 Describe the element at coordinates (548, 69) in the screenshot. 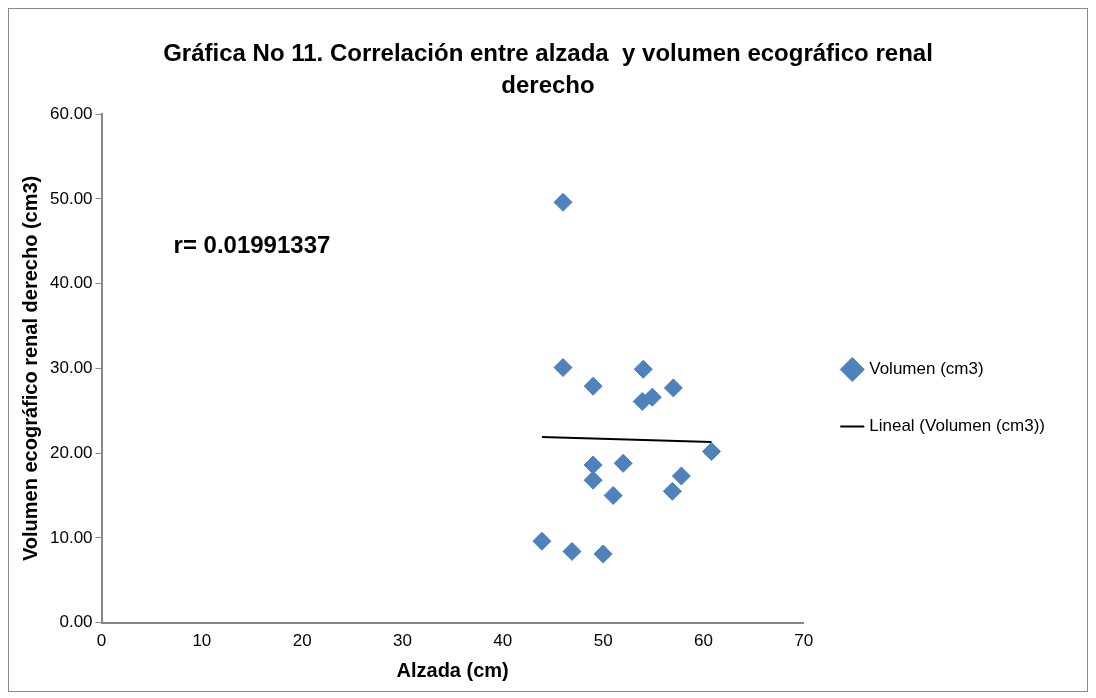

I see `chart-title: Gráfica No 11. Correlación entre alzada y volumen ecográfico renal derecho` at that location.